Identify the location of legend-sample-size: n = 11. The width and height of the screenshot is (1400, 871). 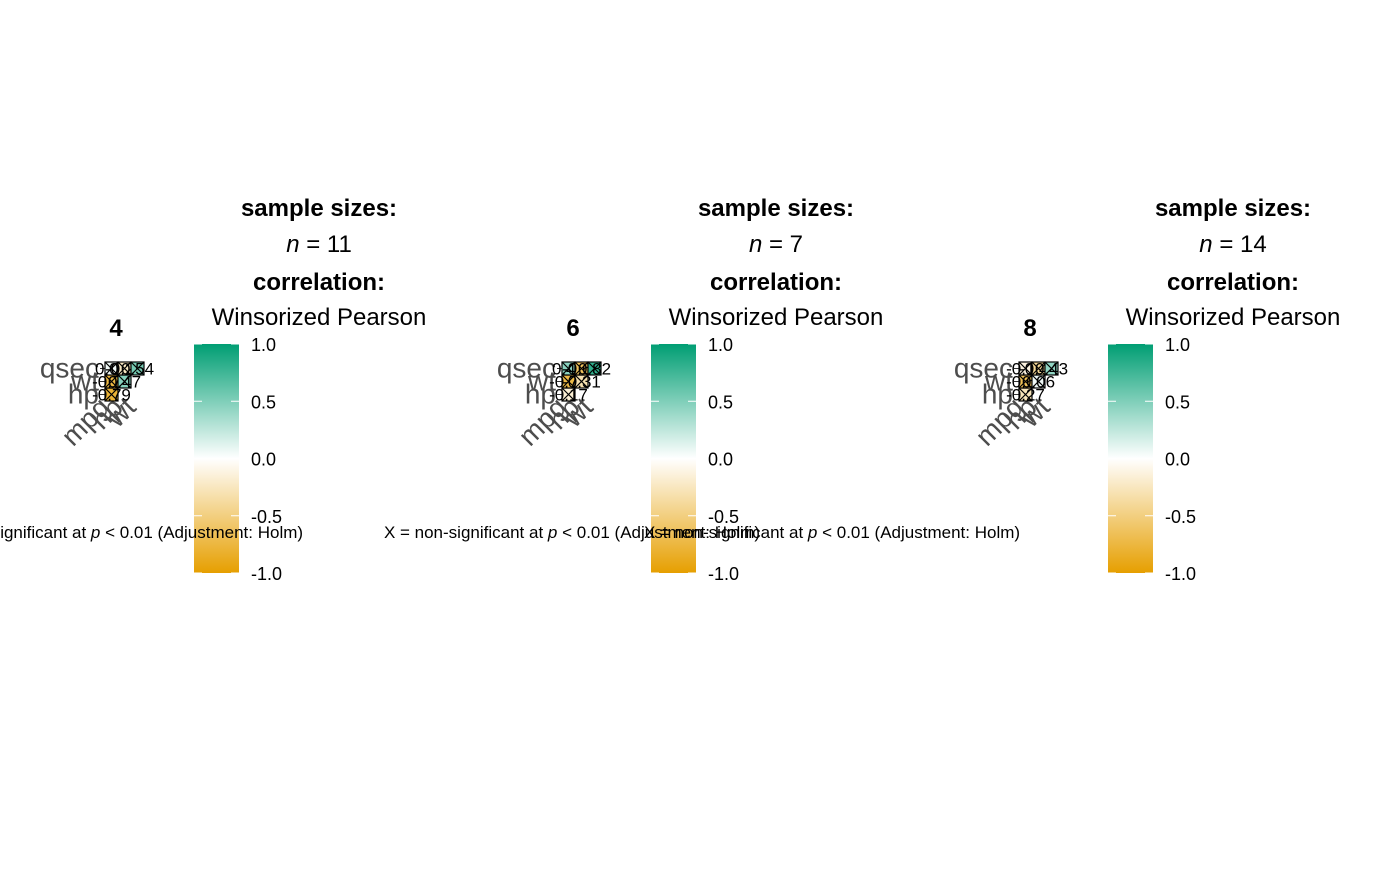
(319, 244).